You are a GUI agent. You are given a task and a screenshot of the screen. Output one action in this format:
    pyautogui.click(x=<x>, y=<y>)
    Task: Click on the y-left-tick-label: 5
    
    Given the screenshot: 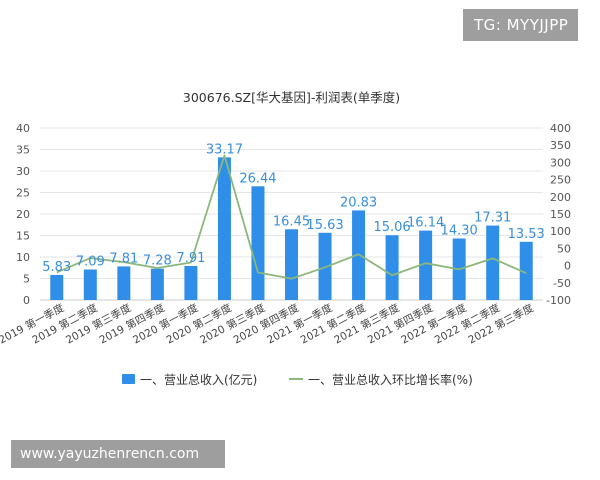 What is the action you would take?
    pyautogui.click(x=26, y=279)
    